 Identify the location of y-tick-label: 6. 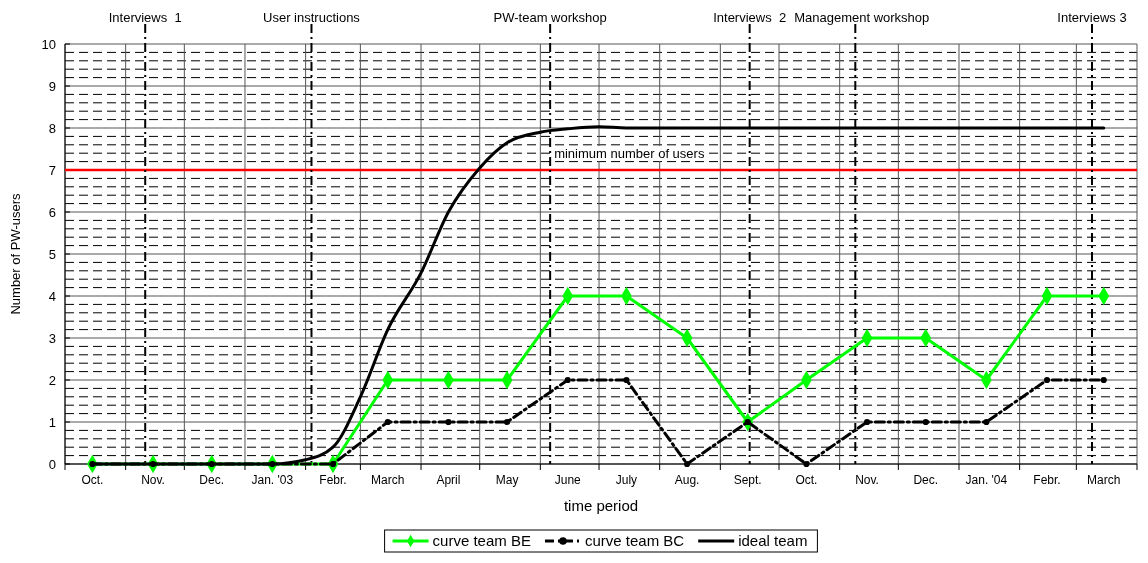
(52, 212).